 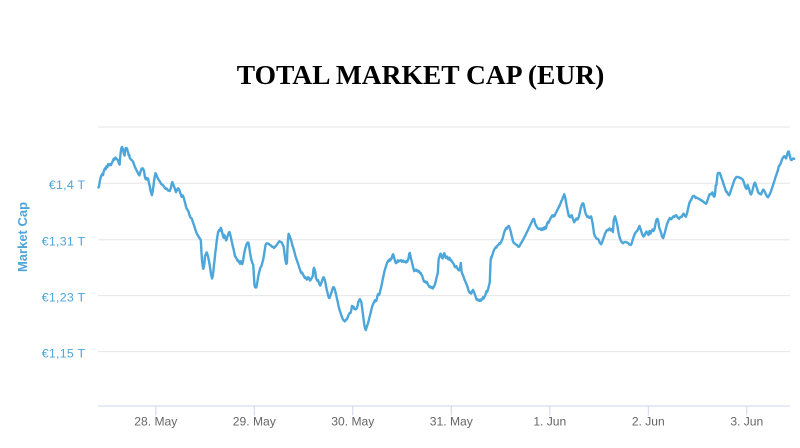 What do you see at coordinates (22, 237) in the screenshot?
I see `svg-text: Market Cap` at bounding box center [22, 237].